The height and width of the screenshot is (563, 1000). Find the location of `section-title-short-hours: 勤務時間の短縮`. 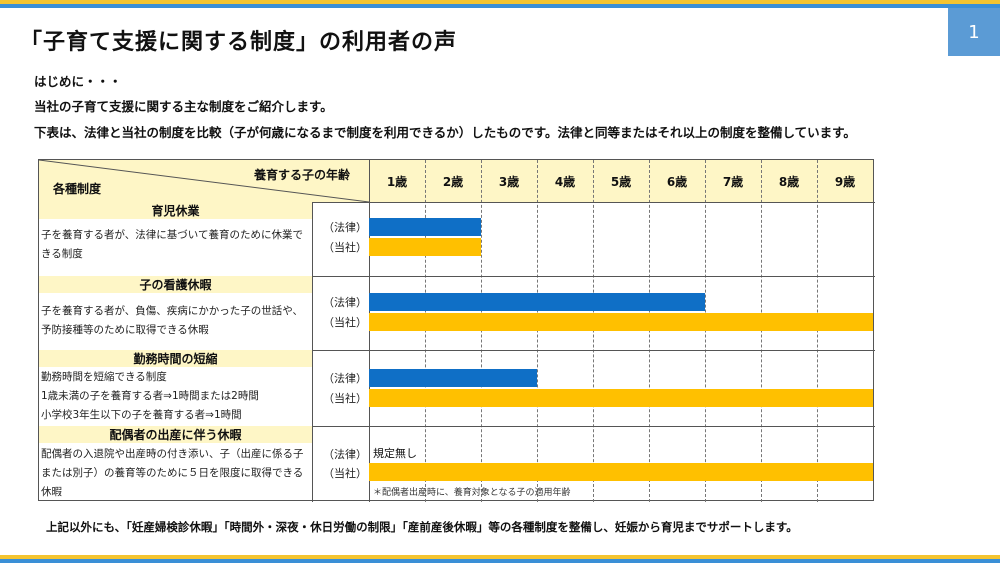

section-title-short-hours: 勤務時間の短縮 is located at coordinates (175, 358).